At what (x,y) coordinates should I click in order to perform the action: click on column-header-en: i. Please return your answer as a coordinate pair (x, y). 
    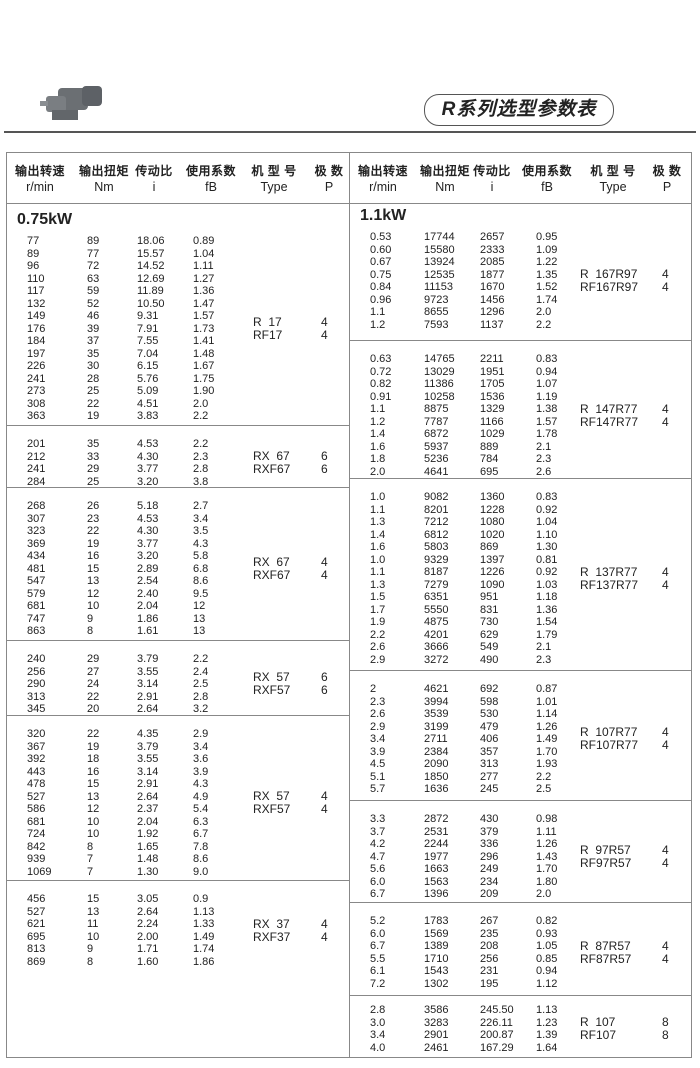
    Looking at the image, I should click on (154, 187).